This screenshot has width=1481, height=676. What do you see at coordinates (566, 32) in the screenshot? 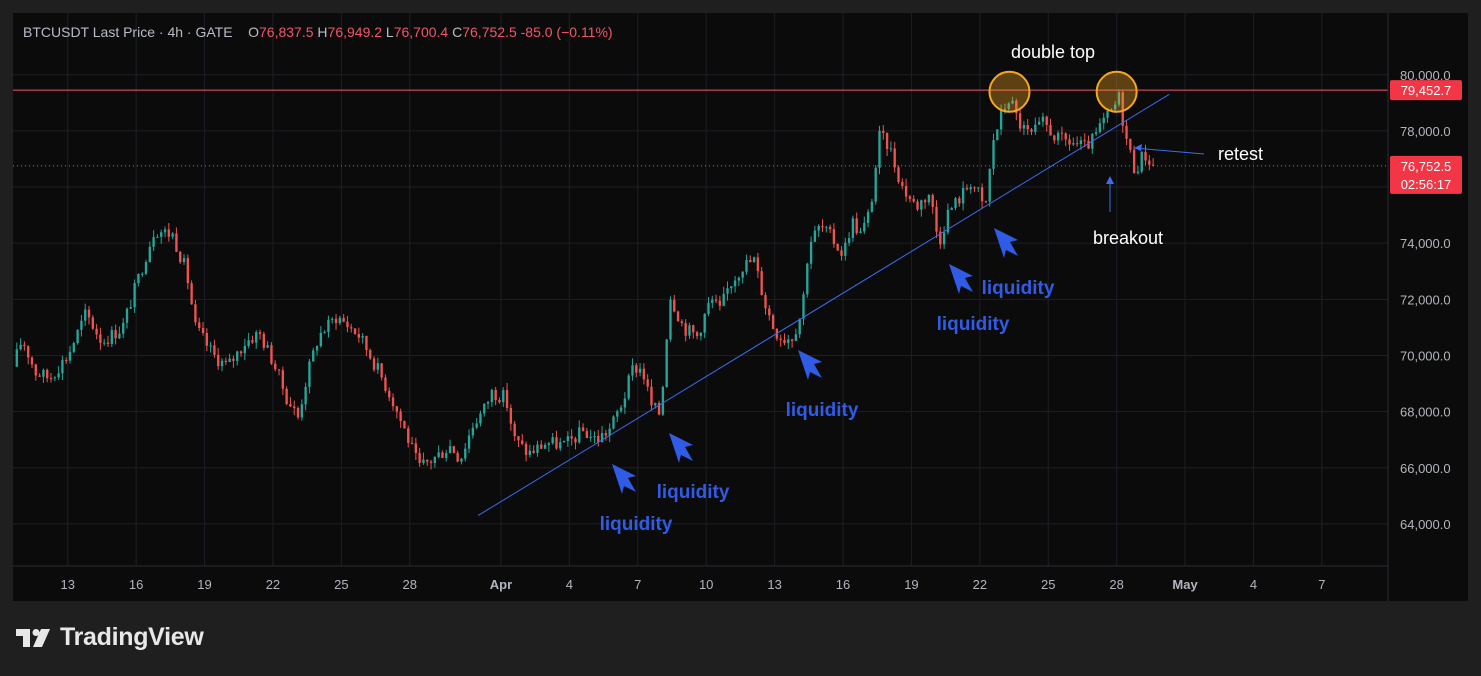
I see `change-value: -85.0 (−0.11%)` at bounding box center [566, 32].